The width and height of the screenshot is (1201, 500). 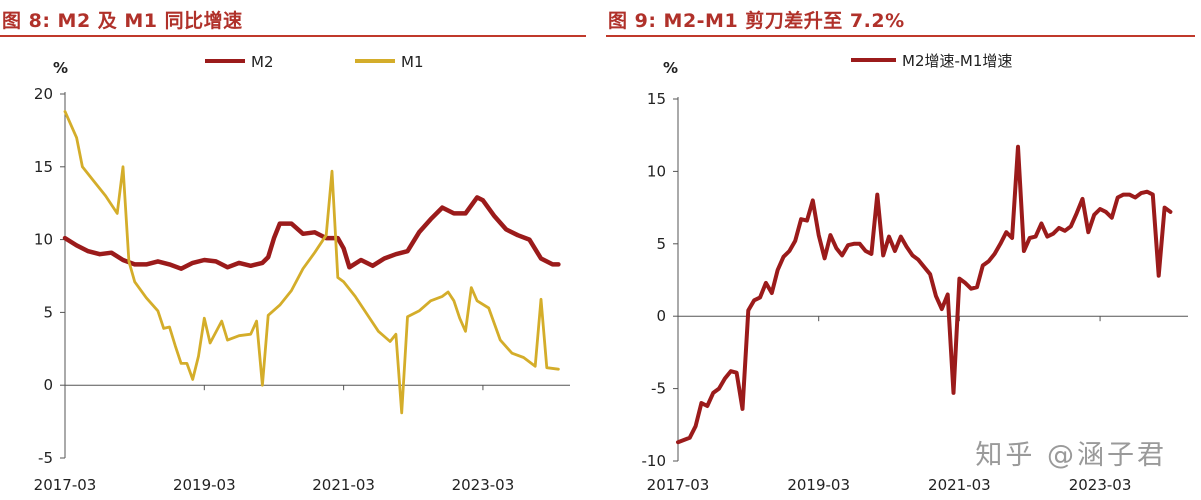 I want to click on chart-title: 图 9: M2-M1 剪刀差升至 7.2%, so click(x=756, y=21).